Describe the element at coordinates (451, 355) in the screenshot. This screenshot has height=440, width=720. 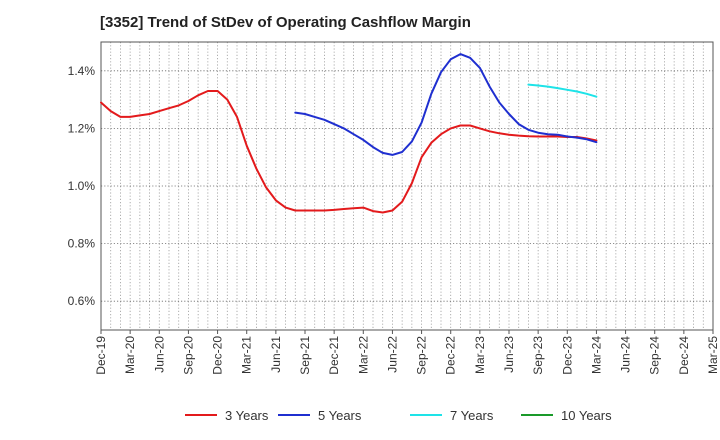
I see `x-tick-label: Dec-22` at that location.